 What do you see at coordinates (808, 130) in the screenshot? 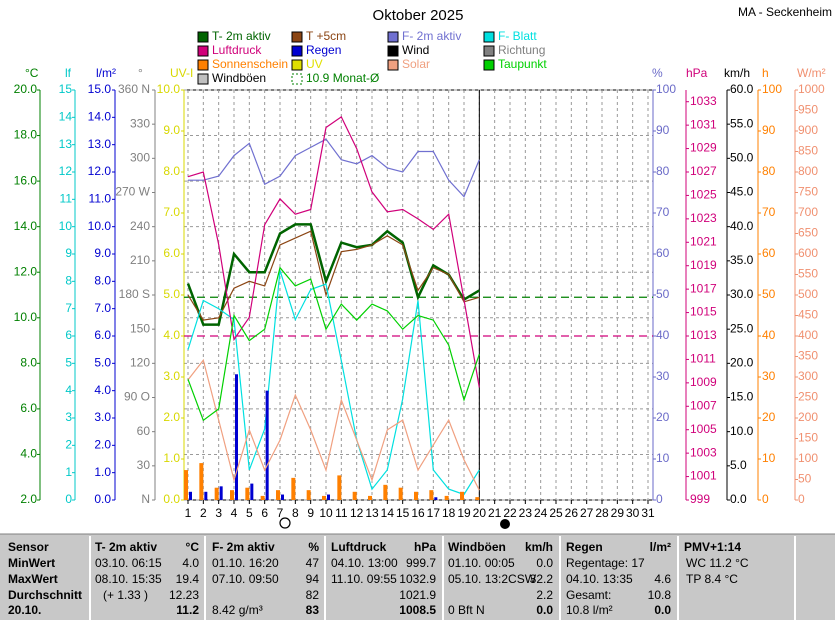
I see `y-tick-label: 900` at bounding box center [808, 130].